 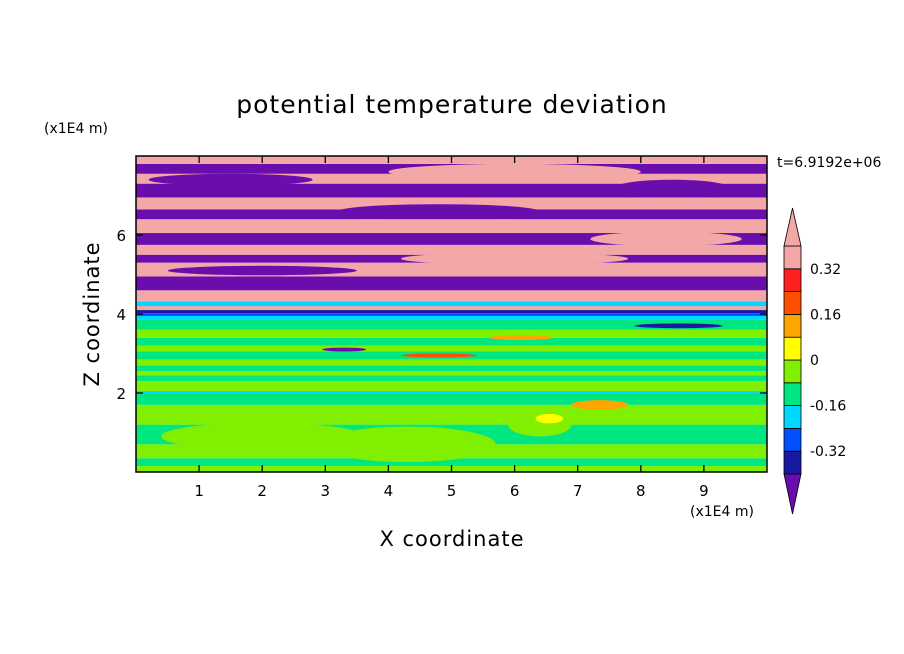 What do you see at coordinates (825, 270) in the screenshot?
I see `colorbar-tick-label: 0.32` at bounding box center [825, 270].